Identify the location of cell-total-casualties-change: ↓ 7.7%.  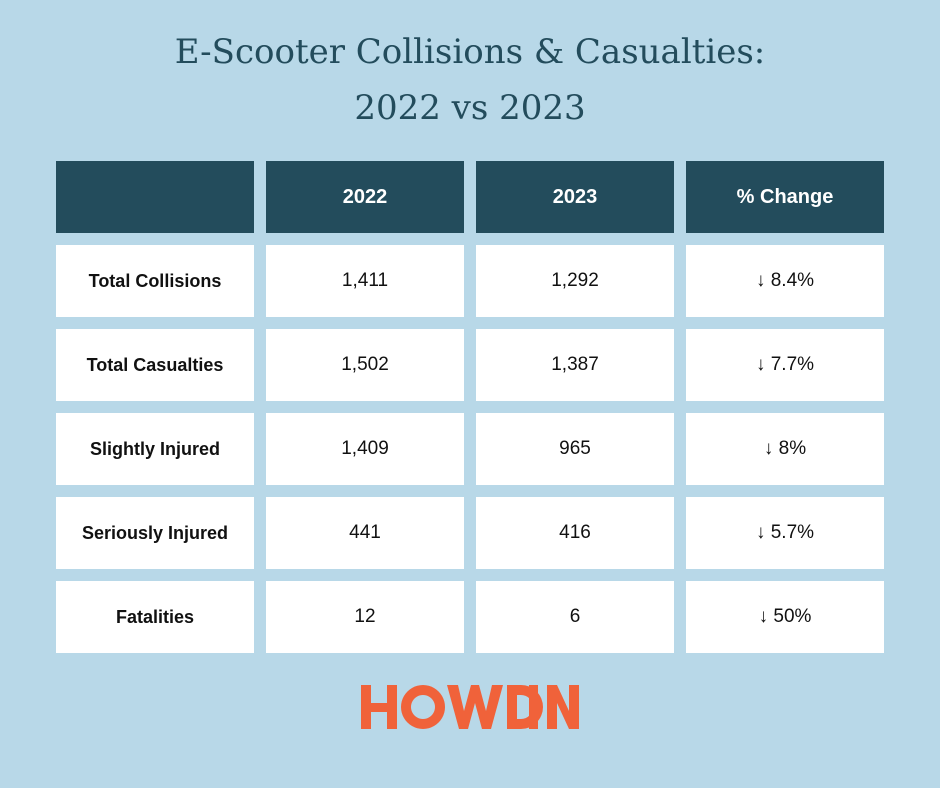
(785, 365).